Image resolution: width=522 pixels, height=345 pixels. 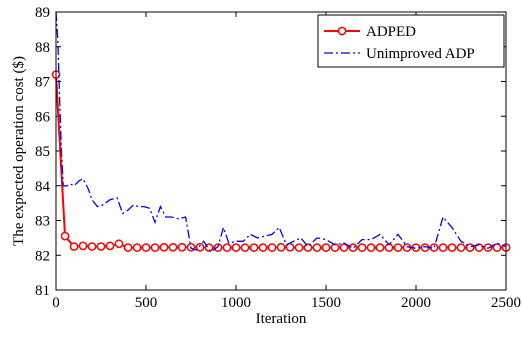 I want to click on y-tick-label: 84, so click(x=43, y=187).